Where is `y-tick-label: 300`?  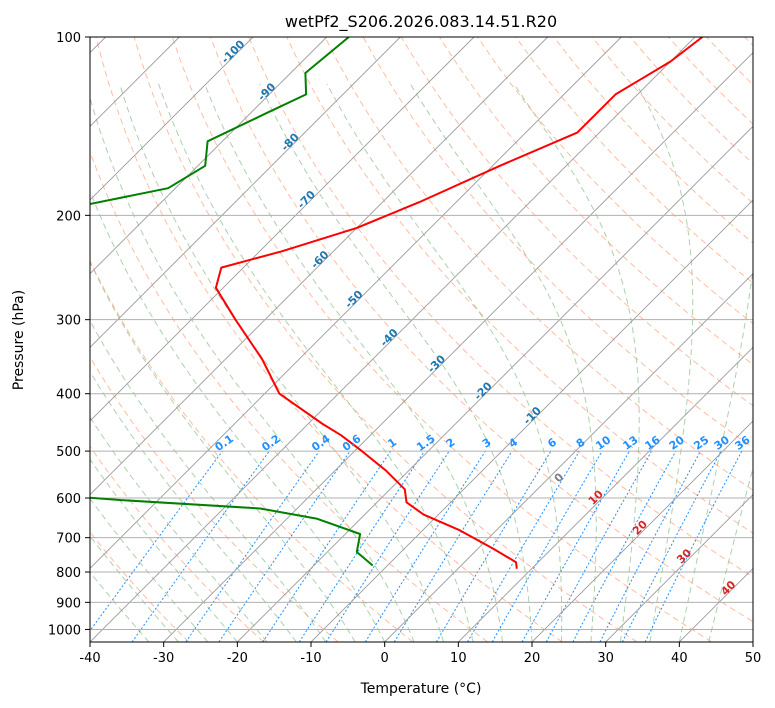 y-tick-label: 300 is located at coordinates (68, 321).